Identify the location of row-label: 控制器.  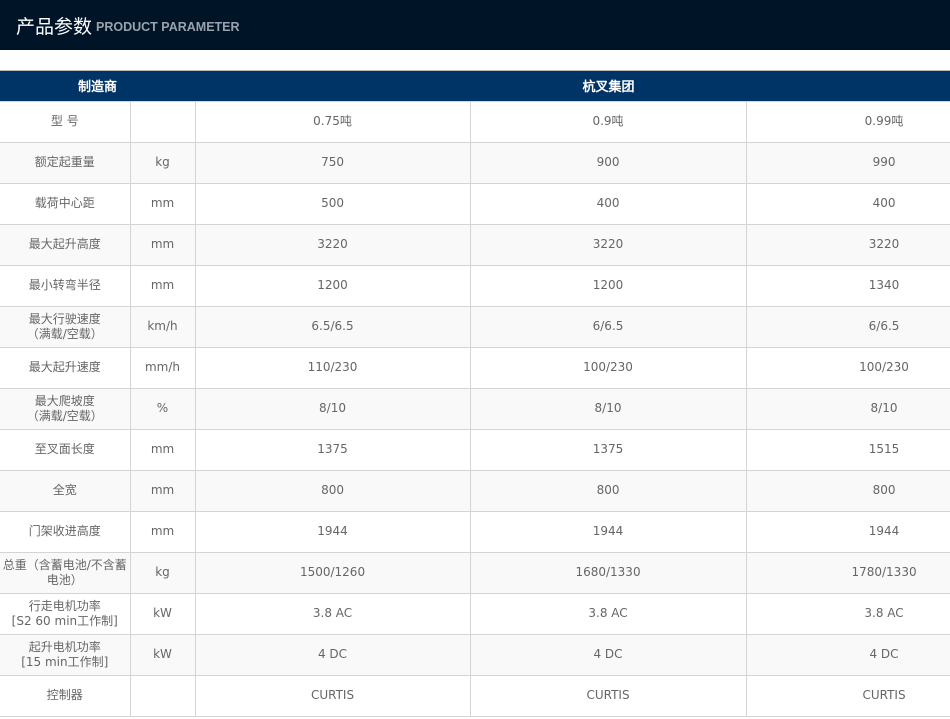
(65, 695).